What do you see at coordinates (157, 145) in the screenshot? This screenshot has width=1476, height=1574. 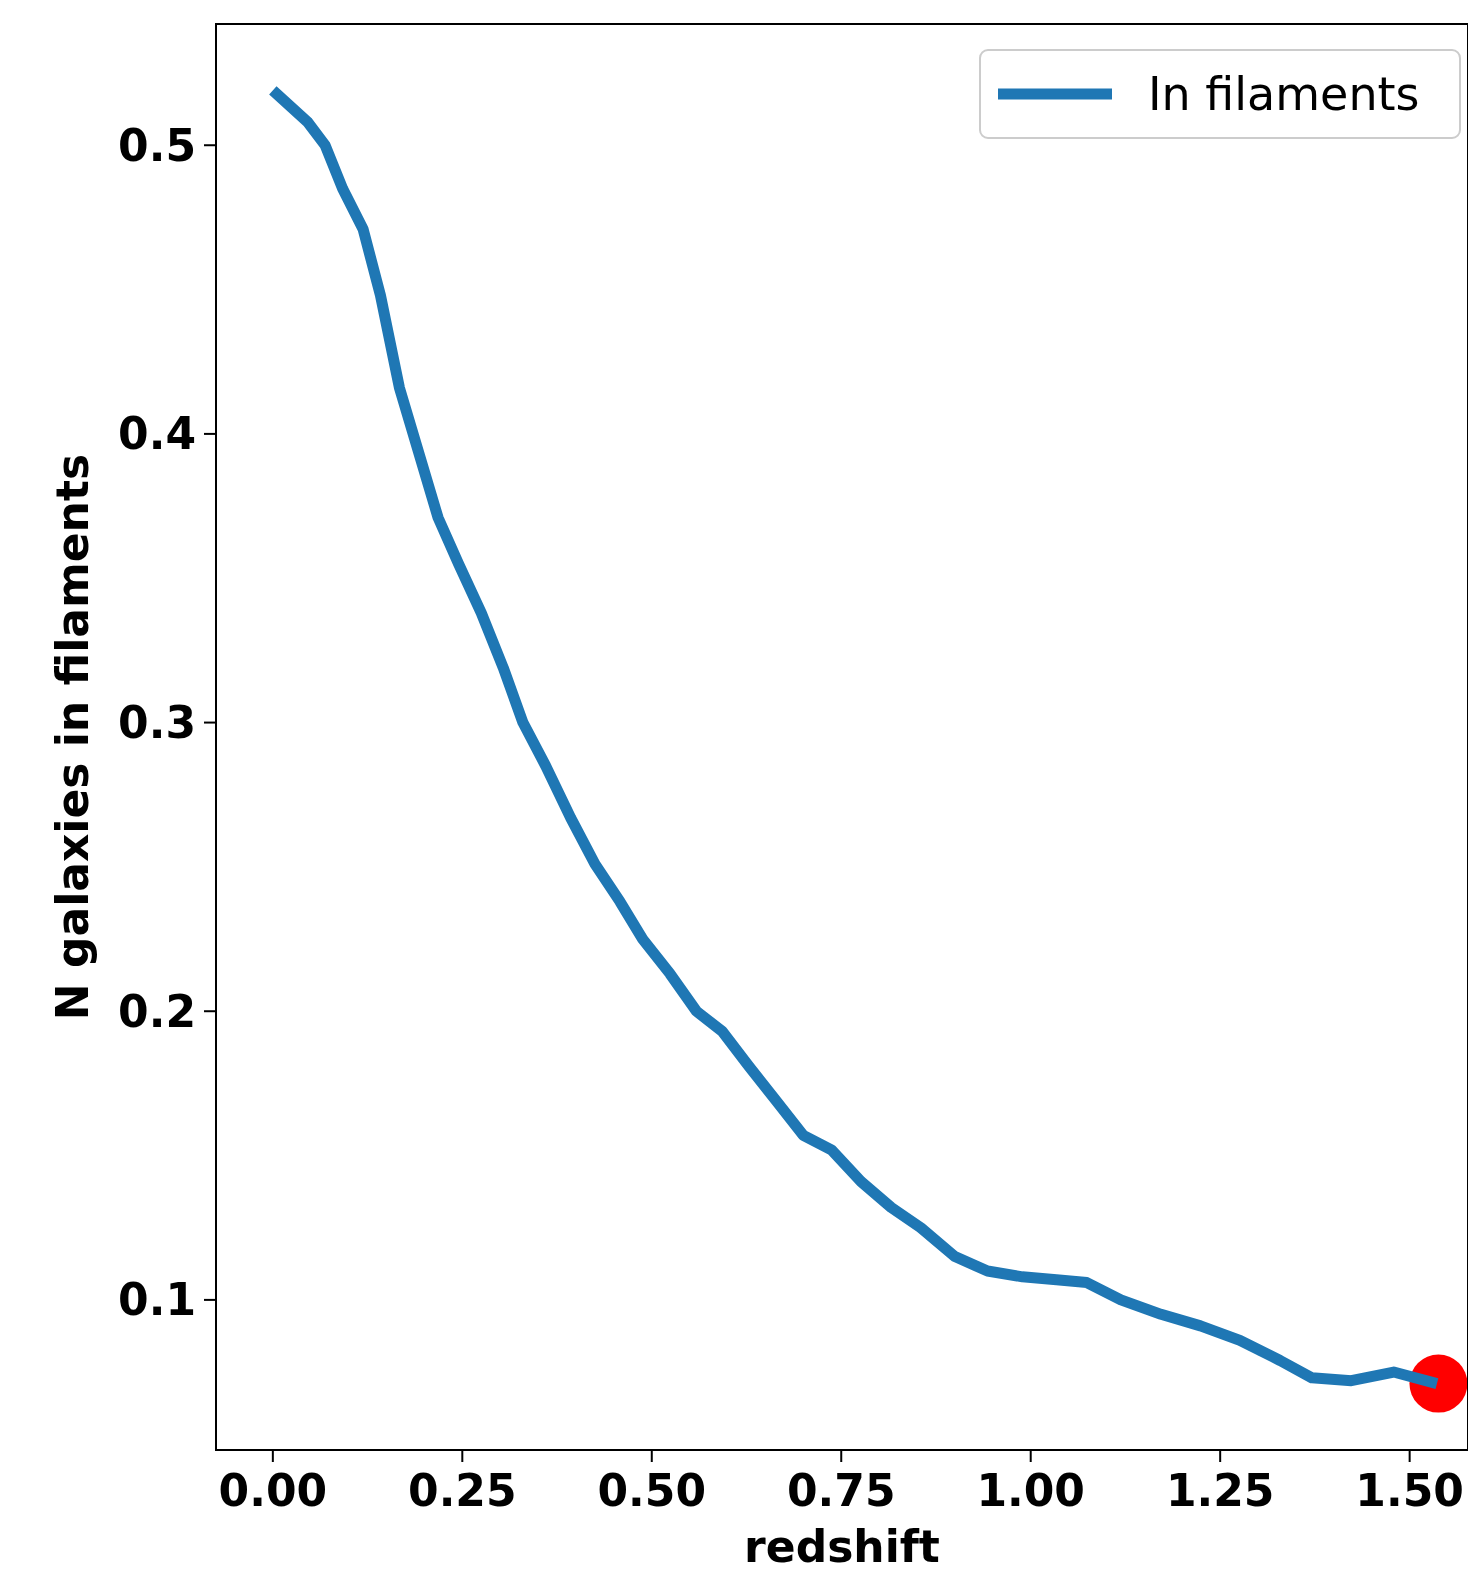 I see `y-tick-label: 0.5` at bounding box center [157, 145].